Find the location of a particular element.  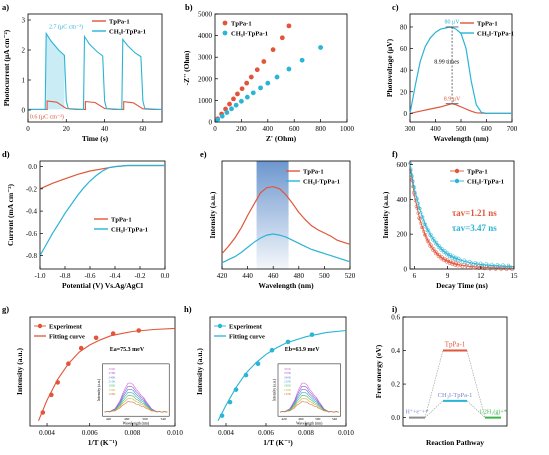

chart-a-ytick-label: 0 is located at coordinates (24, 111).